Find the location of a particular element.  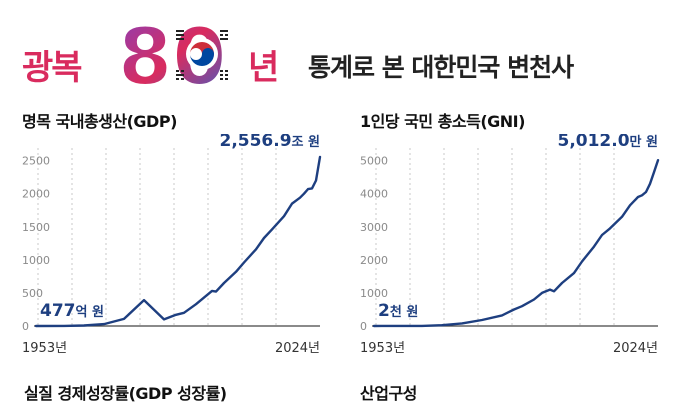

y-tick-label: 500 is located at coordinates (32, 293).